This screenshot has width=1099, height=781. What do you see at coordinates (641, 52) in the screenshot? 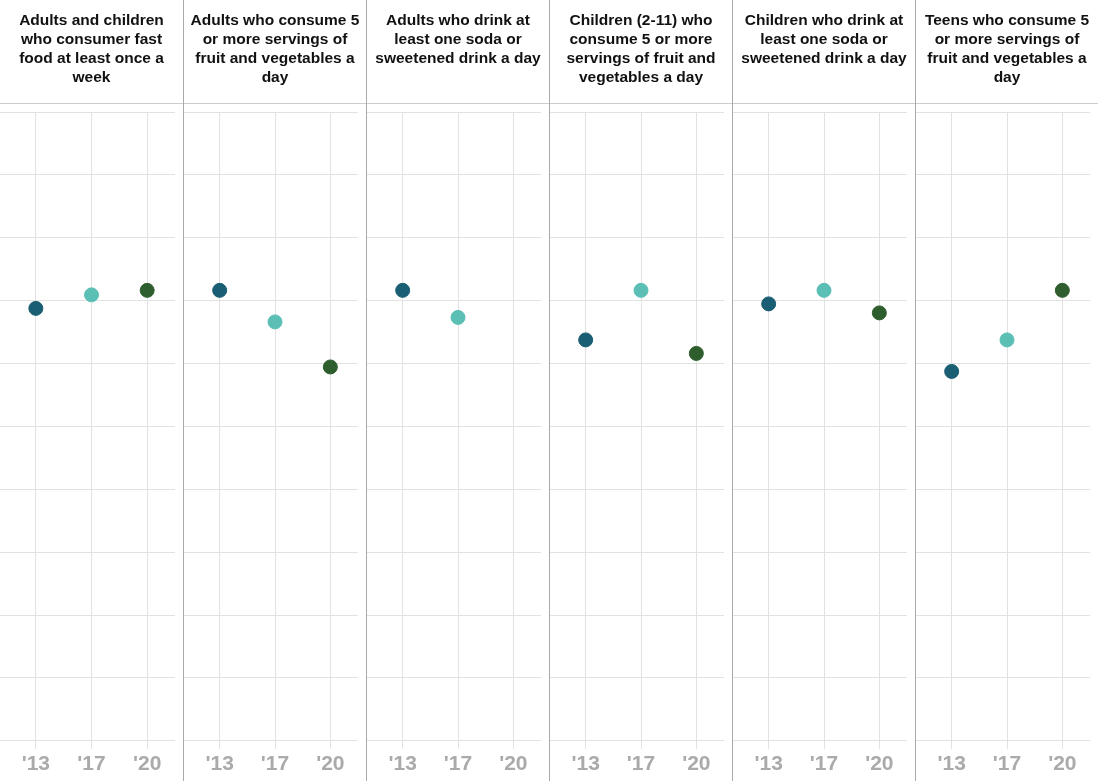
I see `chart-title: Children (2-11) who consume 5 or more servings of fruit and vegetables a day` at bounding box center [641, 52].